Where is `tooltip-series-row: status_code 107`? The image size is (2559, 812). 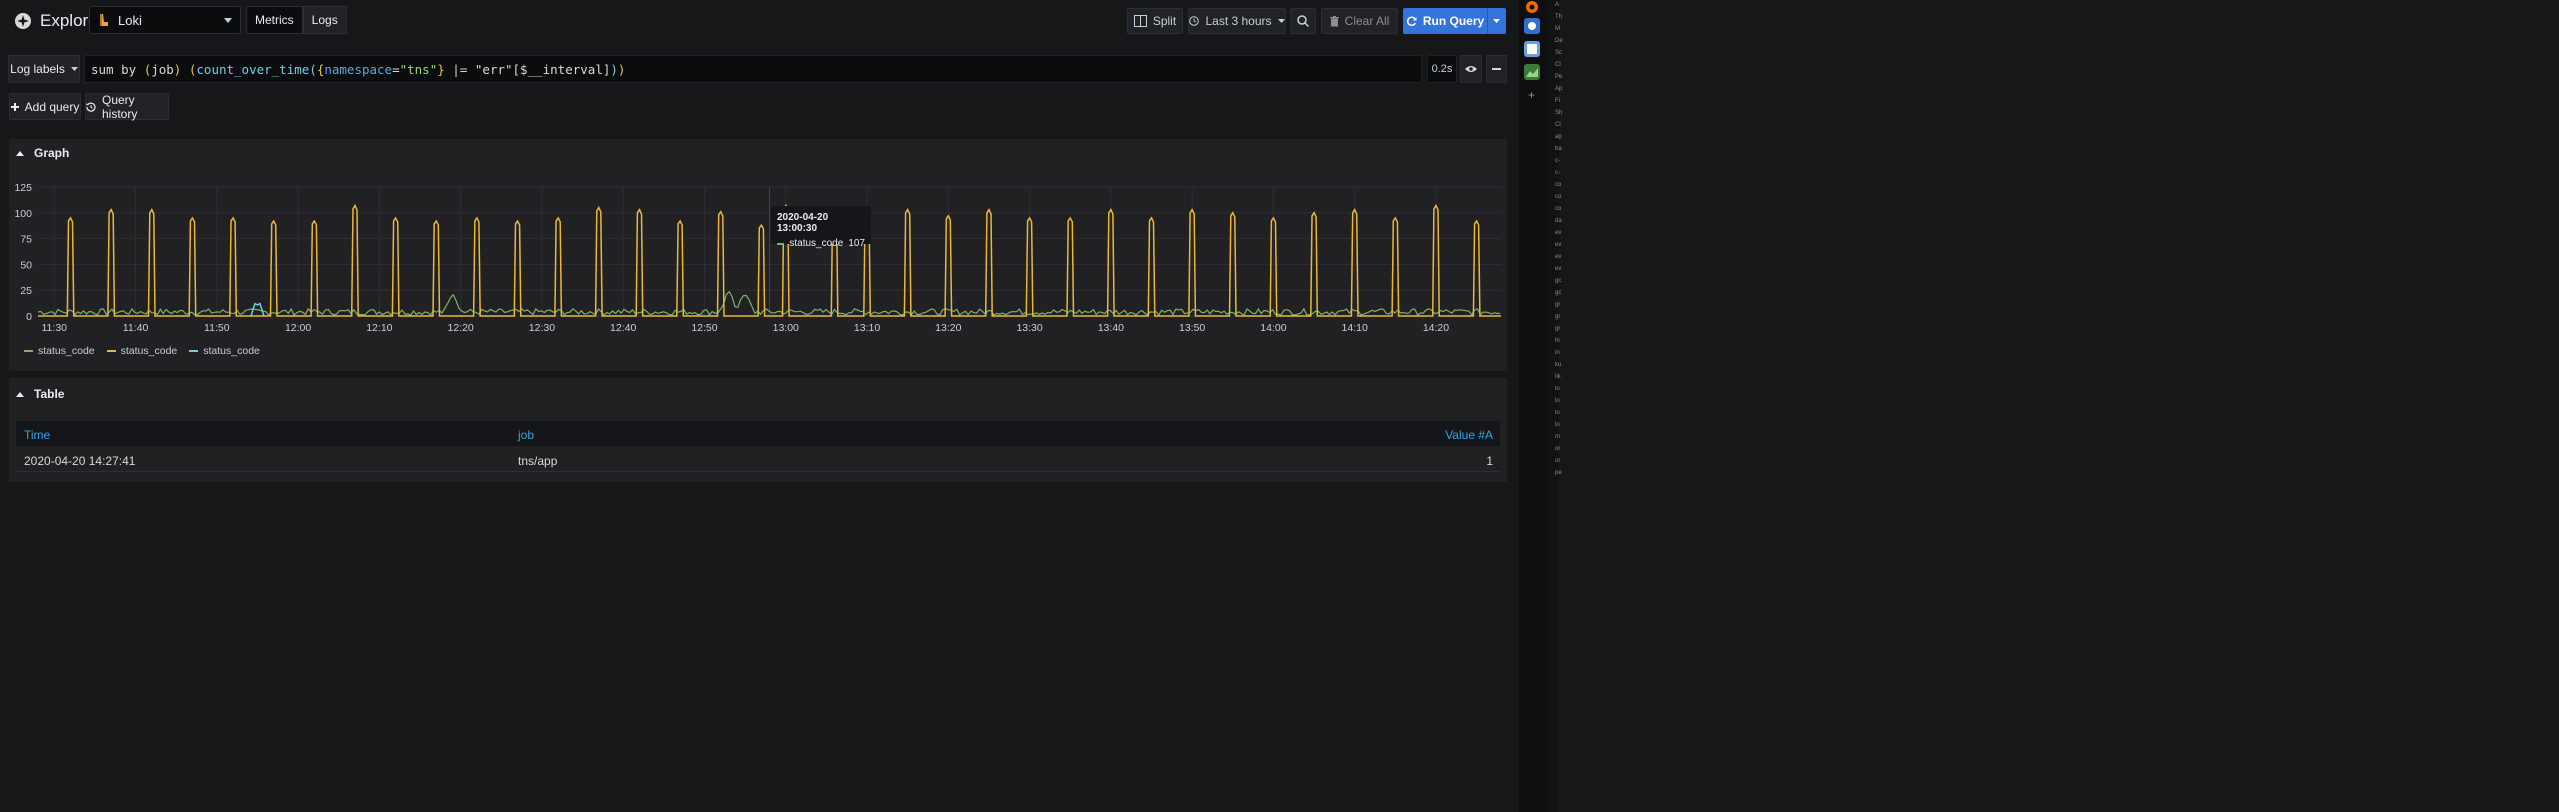 tooltip-series-row: status_code 107 is located at coordinates (821, 243).